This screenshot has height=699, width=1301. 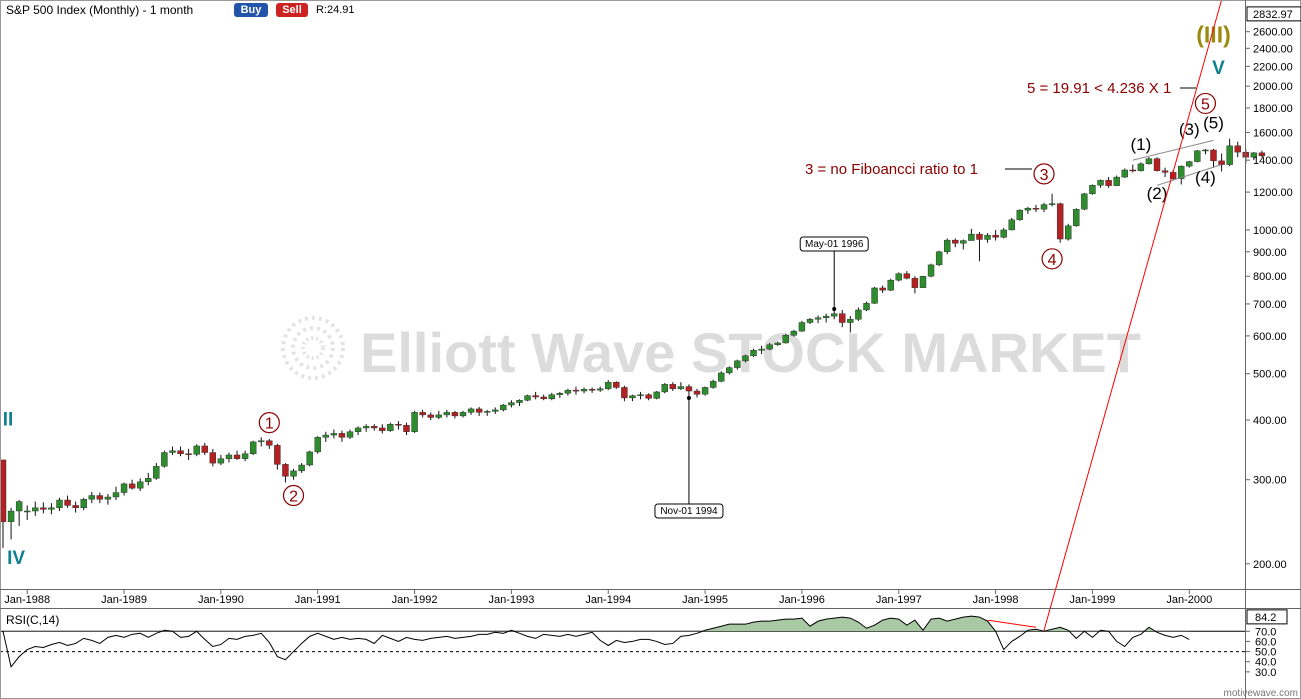 I want to click on time-tick-label: Jan-1992, so click(x=415, y=600).